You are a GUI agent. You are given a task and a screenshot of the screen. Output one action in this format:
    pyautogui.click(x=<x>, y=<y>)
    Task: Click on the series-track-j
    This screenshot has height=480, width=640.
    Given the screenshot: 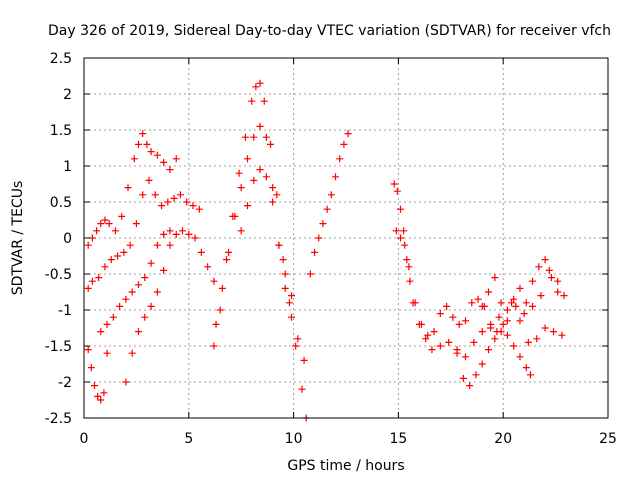 What is the action you would take?
    pyautogui.click(x=479, y=270)
    